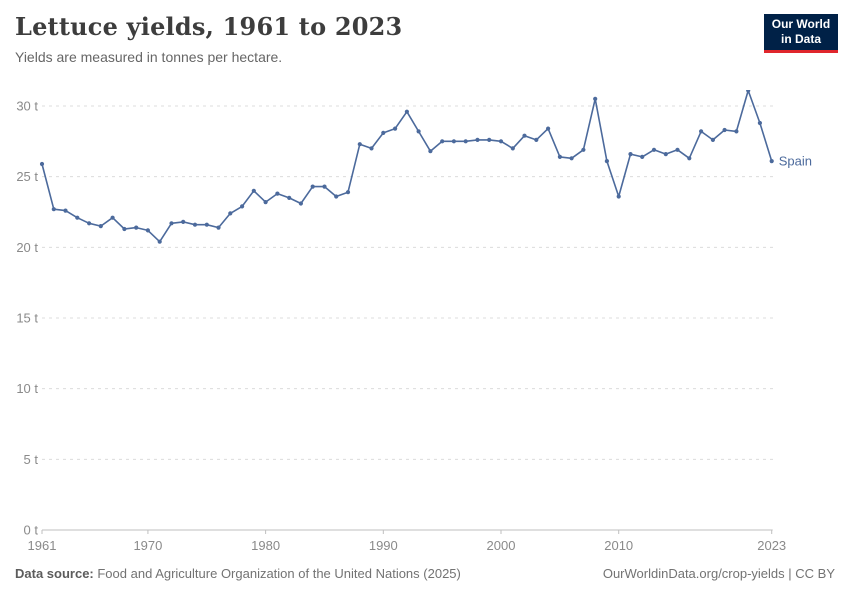  I want to click on x-tick-label: 2010, so click(618, 545).